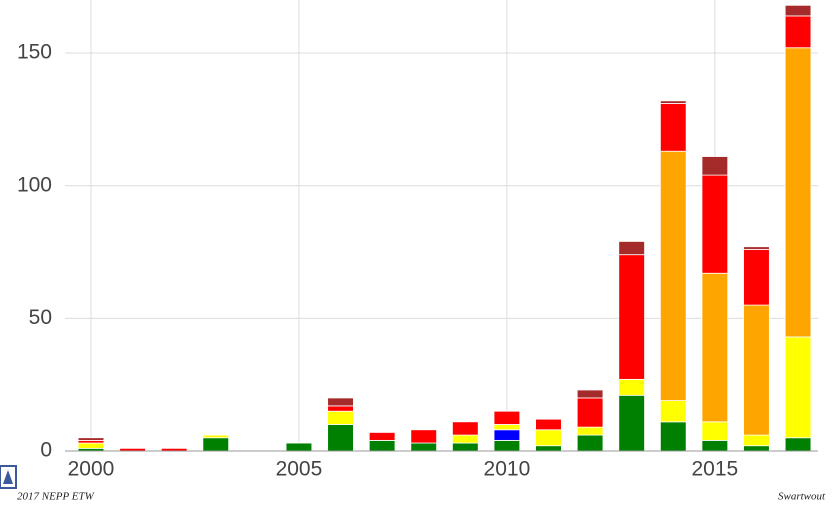 The height and width of the screenshot is (505, 840). Describe the element at coordinates (46, 450) in the screenshot. I see `y-tick-label: 0` at that location.